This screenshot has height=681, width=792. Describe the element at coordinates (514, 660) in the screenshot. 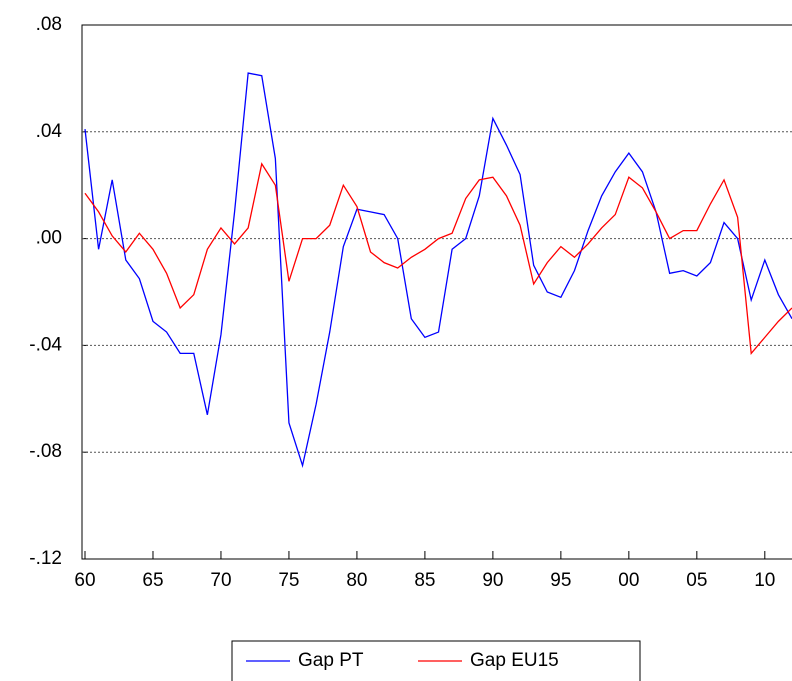

I see `legend-label: Gap EU15` at that location.